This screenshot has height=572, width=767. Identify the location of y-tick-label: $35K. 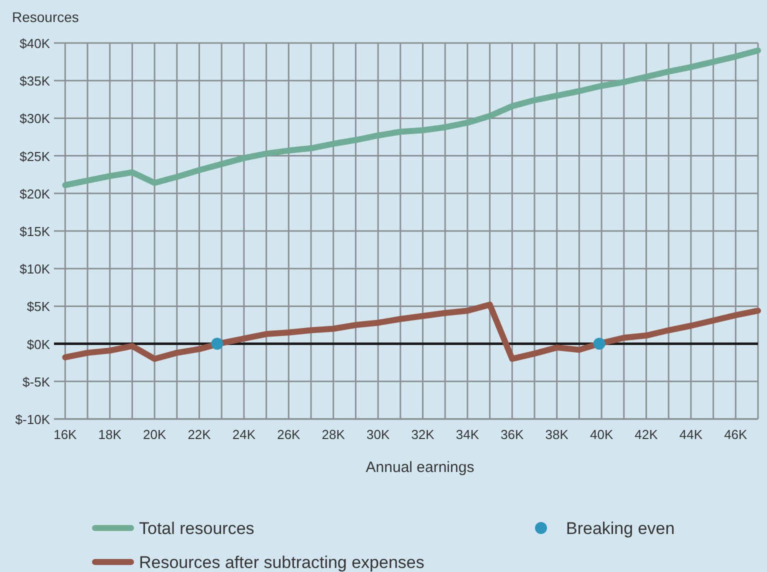
(35, 81).